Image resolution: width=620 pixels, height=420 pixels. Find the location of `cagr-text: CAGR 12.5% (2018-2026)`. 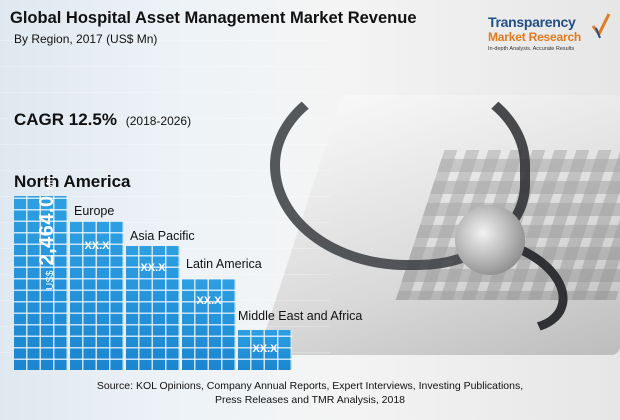

cagr-text: CAGR 12.5% (2018-2026) is located at coordinates (102, 120).